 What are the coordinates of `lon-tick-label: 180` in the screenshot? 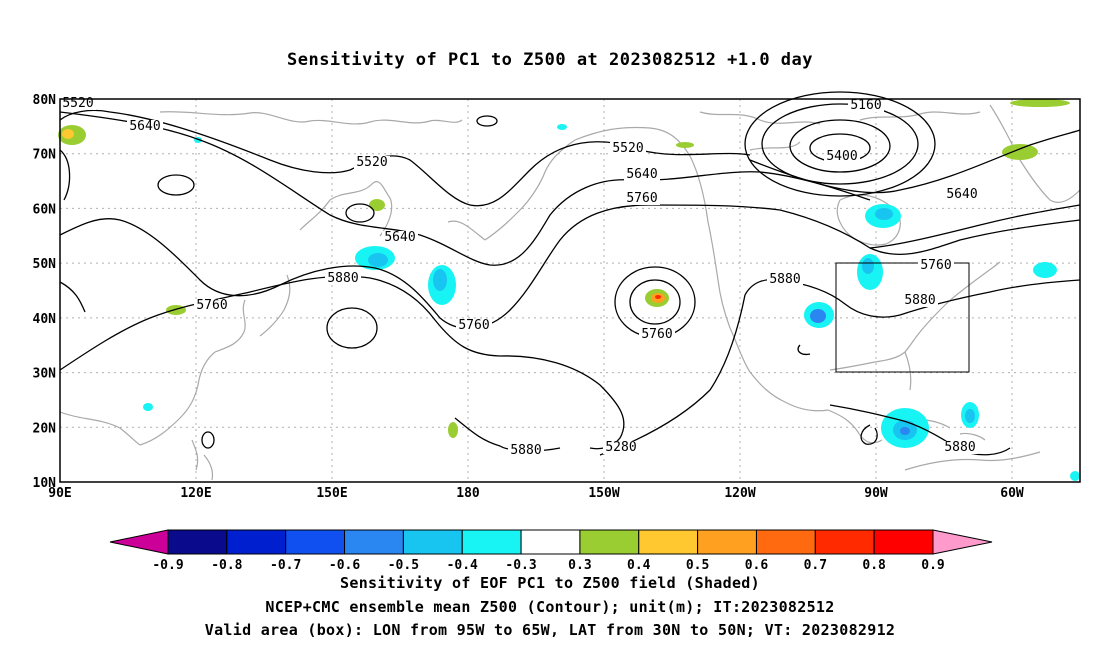 It's located at (468, 493).